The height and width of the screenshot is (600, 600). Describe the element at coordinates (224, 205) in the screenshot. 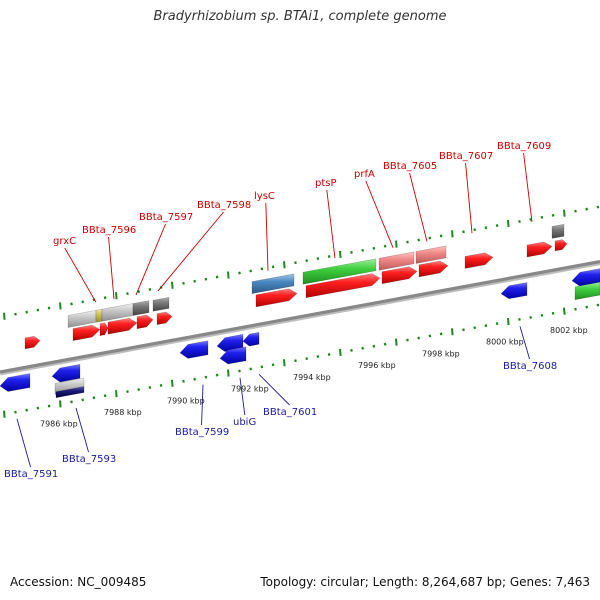

I see `gene-label-top: BBta_7598` at that location.